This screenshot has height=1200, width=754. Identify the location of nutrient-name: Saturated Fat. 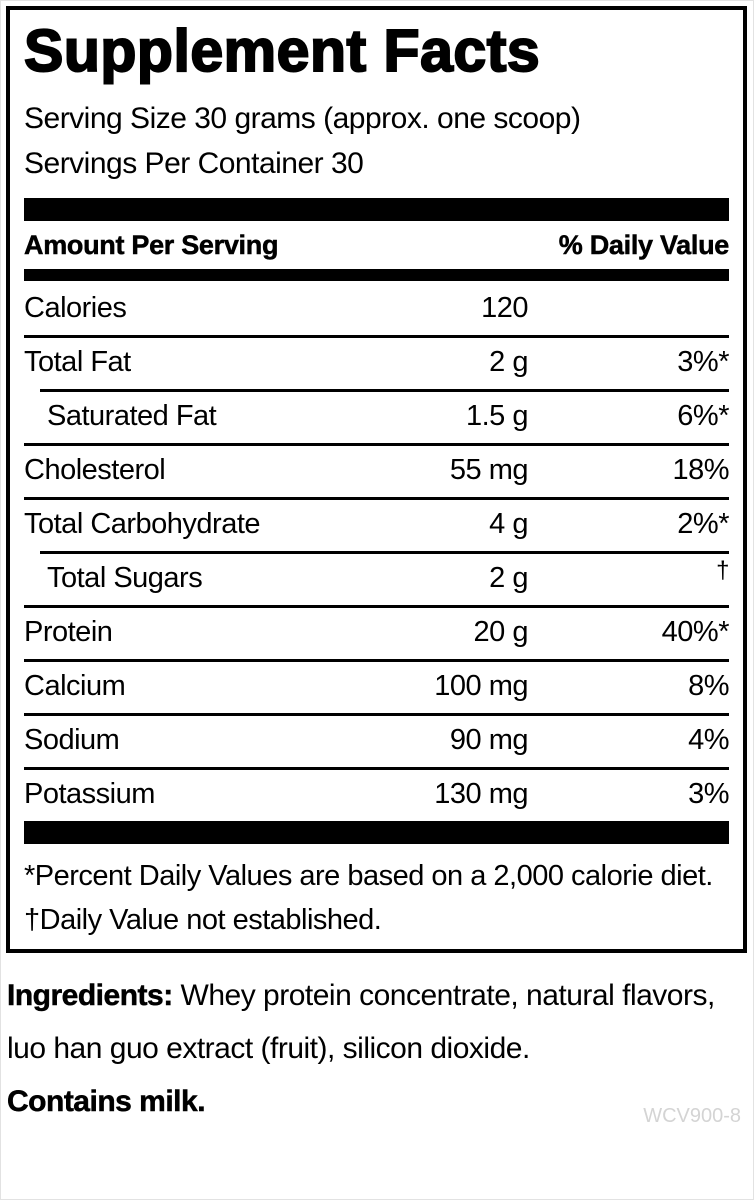
(132, 415).